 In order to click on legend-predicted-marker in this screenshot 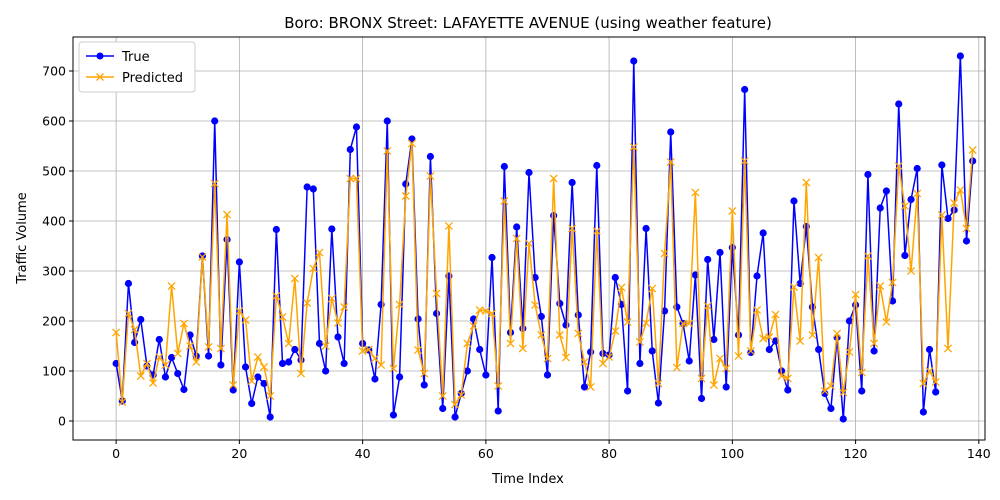, I will do `click(100, 77)`.